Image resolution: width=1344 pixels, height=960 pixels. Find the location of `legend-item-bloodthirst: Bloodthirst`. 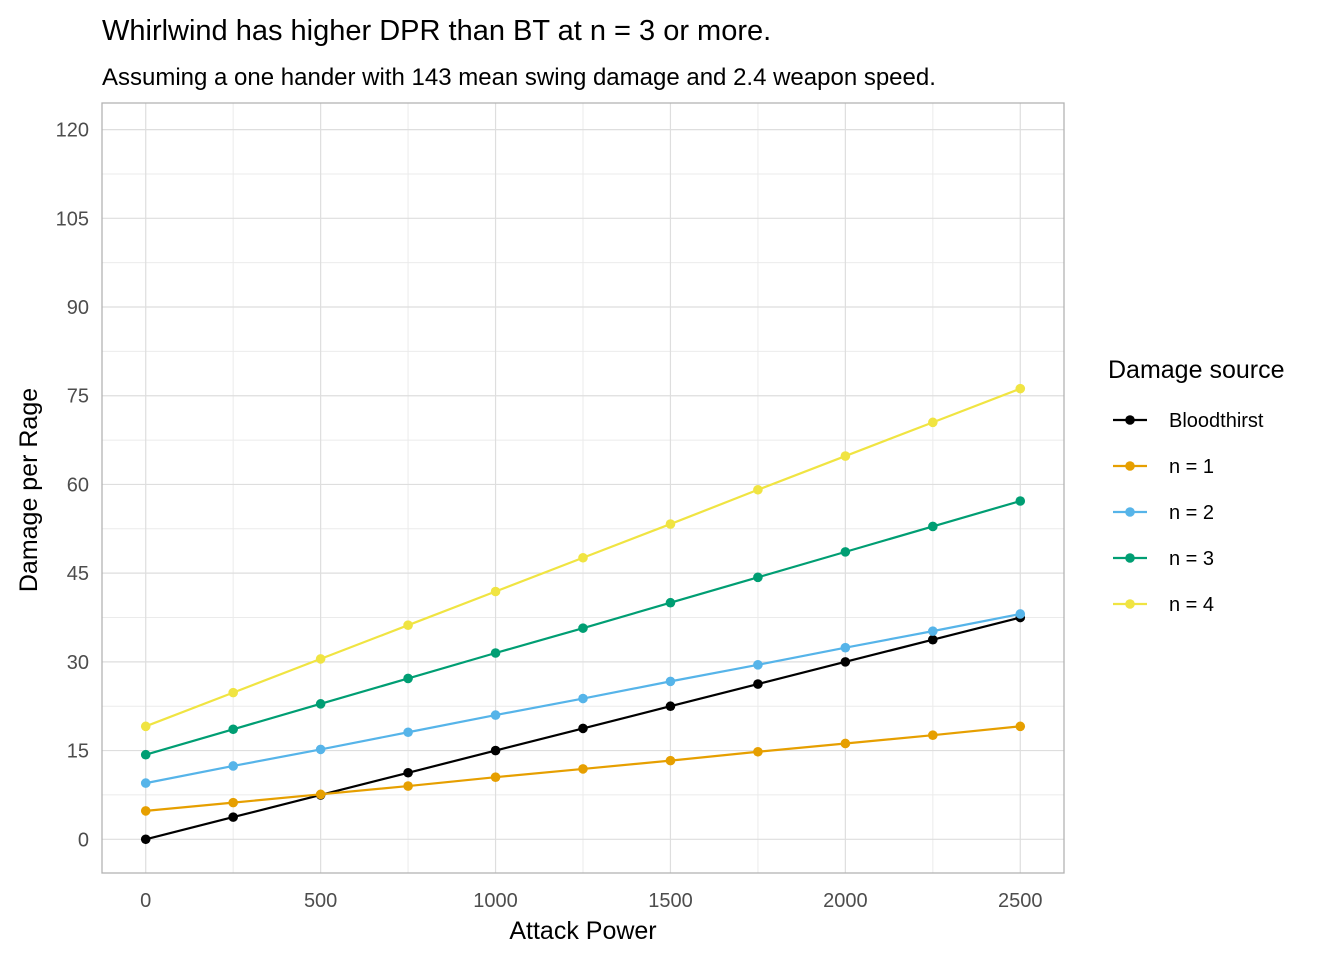

legend-item-bloodthirst: Bloodthirst is located at coordinates (1188, 421).